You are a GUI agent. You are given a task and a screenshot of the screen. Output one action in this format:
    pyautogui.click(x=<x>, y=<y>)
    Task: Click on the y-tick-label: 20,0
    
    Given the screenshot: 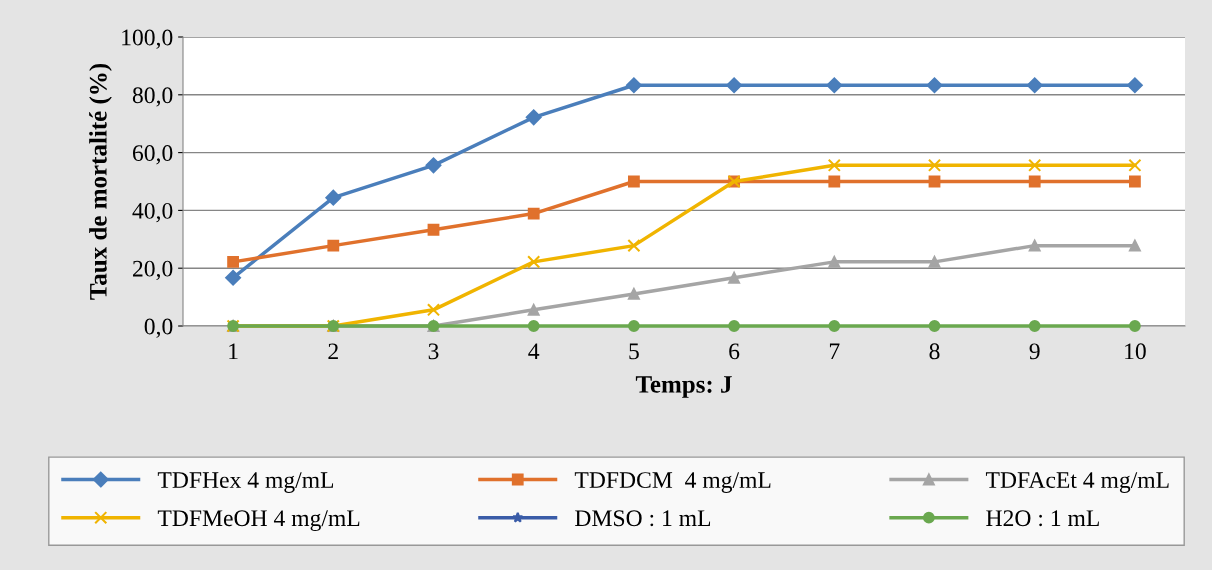 What is the action you would take?
    pyautogui.click(x=153, y=270)
    